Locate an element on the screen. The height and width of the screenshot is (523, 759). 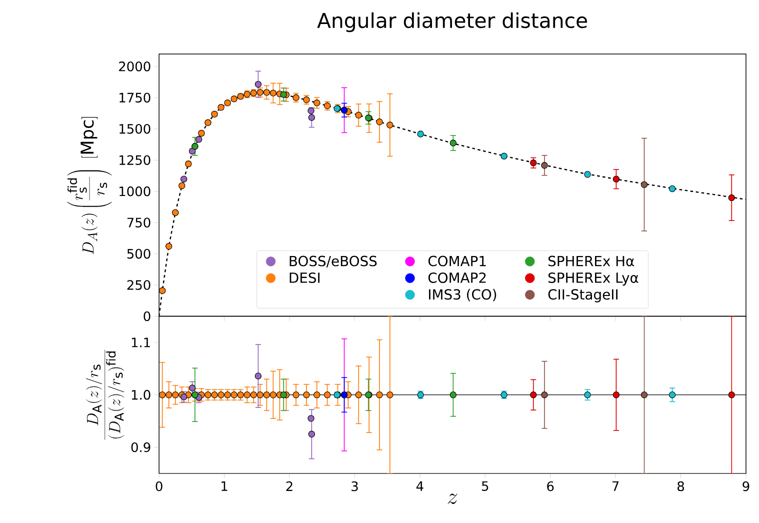
y-tick-label: 0 is located at coordinates (147, 316).